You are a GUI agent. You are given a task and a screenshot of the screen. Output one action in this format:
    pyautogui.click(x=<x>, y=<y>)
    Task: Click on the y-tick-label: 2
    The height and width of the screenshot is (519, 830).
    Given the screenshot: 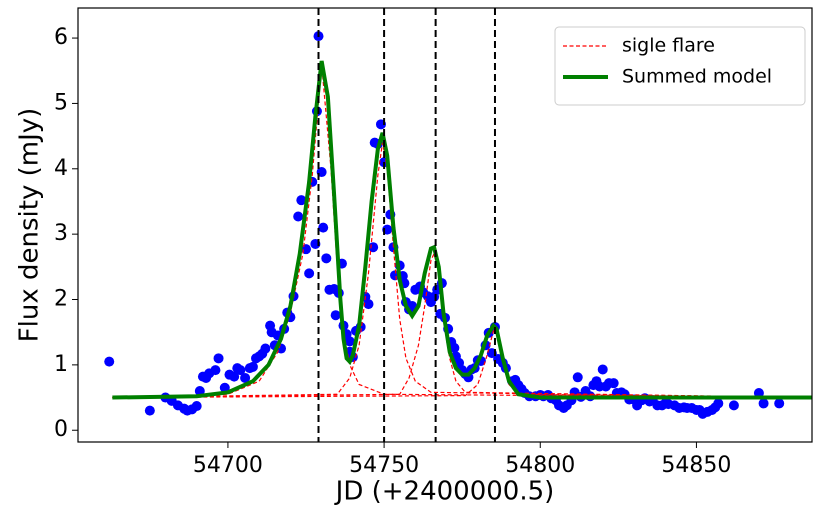 What is the action you would take?
    pyautogui.click(x=61, y=299)
    